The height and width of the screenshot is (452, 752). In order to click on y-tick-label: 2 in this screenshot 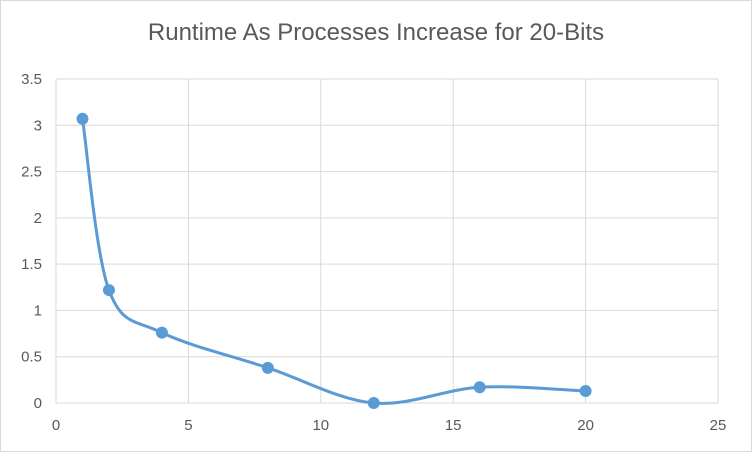, I will do `click(38, 218)`.